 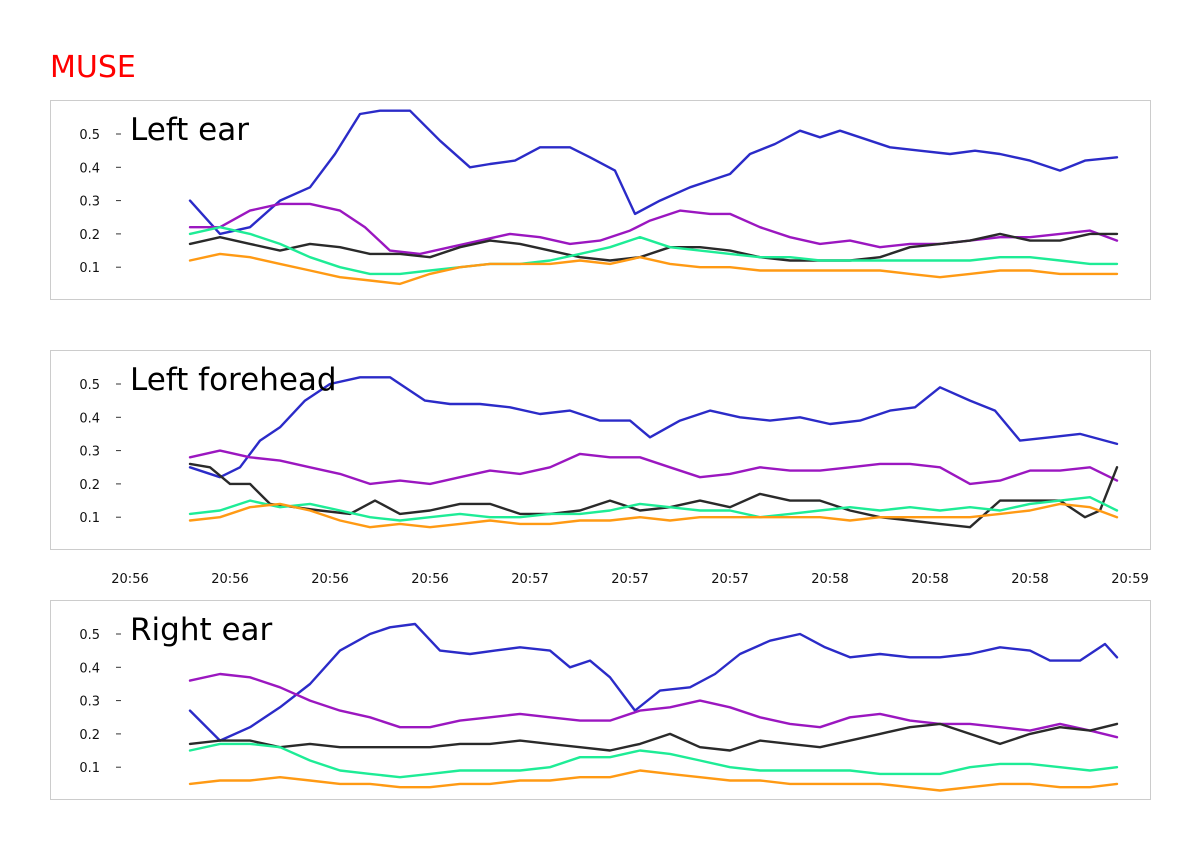 I want to click on panel-title: Left forehead, so click(x=233, y=380).